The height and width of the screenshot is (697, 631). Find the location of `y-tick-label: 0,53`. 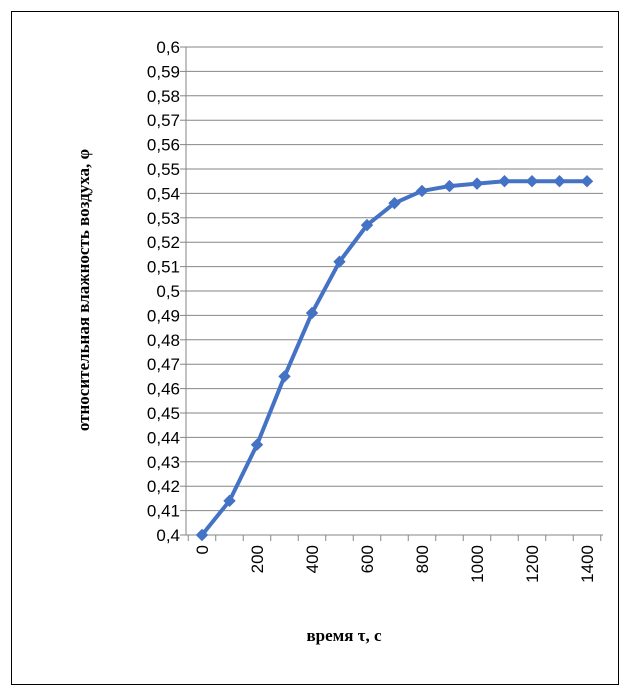

y-tick-label: 0,53 is located at coordinates (163, 218).